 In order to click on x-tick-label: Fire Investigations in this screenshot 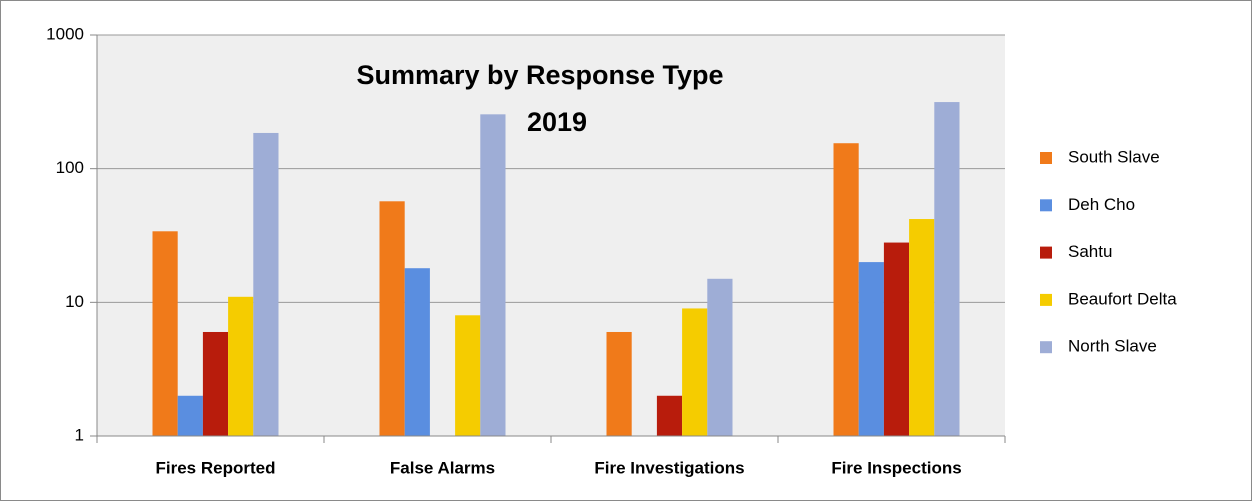, I will do `click(669, 467)`.